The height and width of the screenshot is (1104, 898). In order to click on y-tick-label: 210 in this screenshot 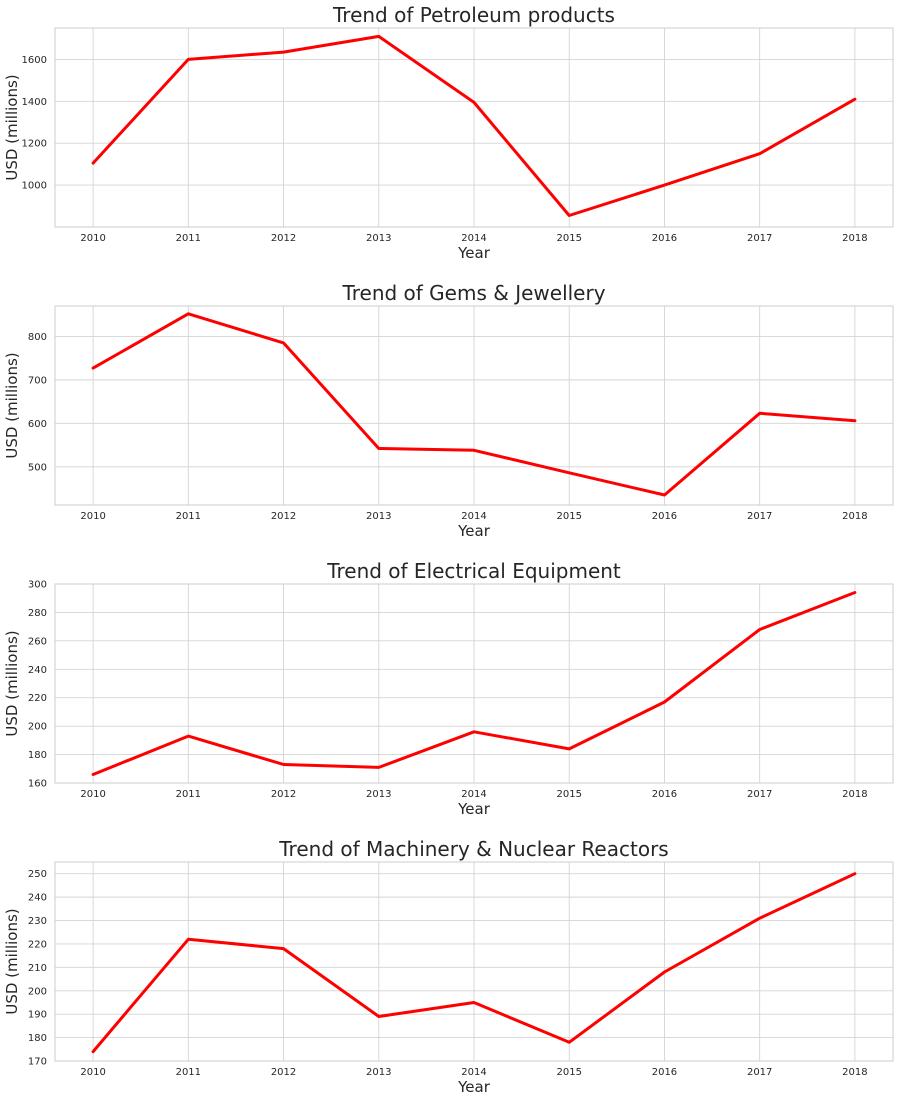, I will do `click(37, 968)`.